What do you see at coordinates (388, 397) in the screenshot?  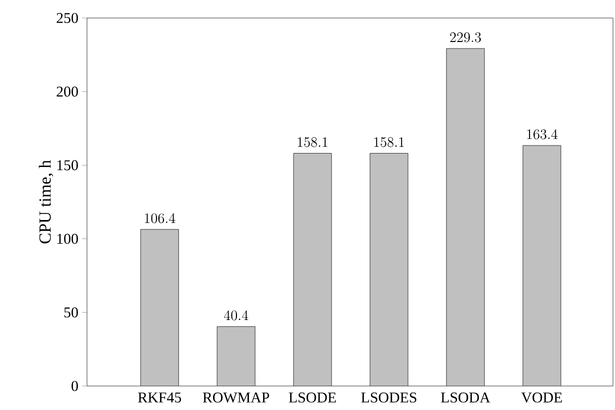 I see `x-tick-label: LSODES` at bounding box center [388, 397].